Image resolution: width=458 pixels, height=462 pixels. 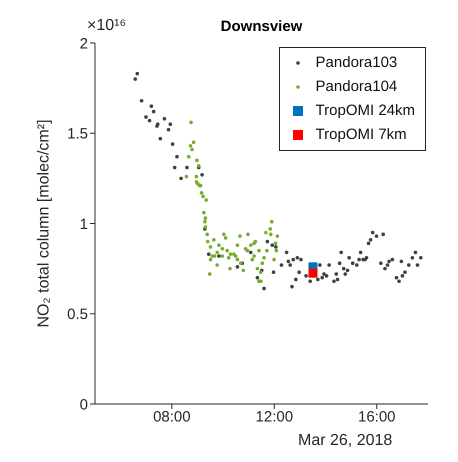 What do you see at coordinates (77, 134) in the screenshot?
I see `y-tick-label: 1.5` at bounding box center [77, 134].